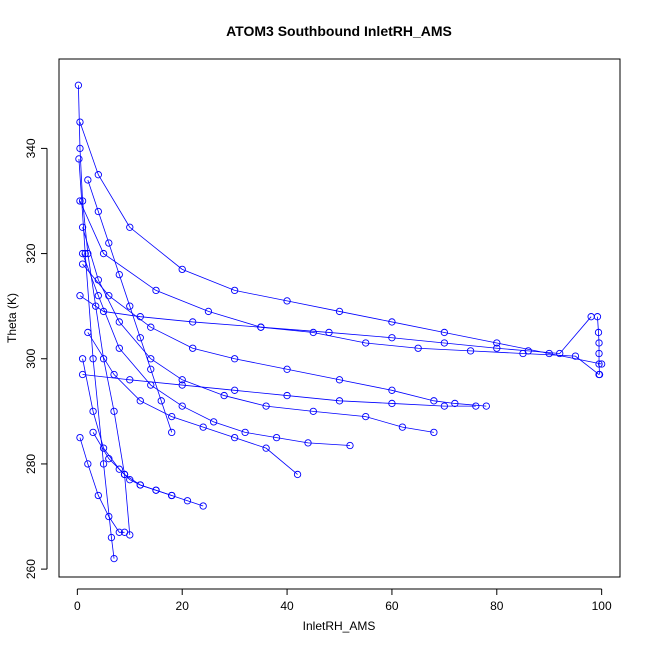 This screenshot has width=650, height=650. Describe the element at coordinates (183, 606) in the screenshot. I see `x-tick-label: 20` at that location.